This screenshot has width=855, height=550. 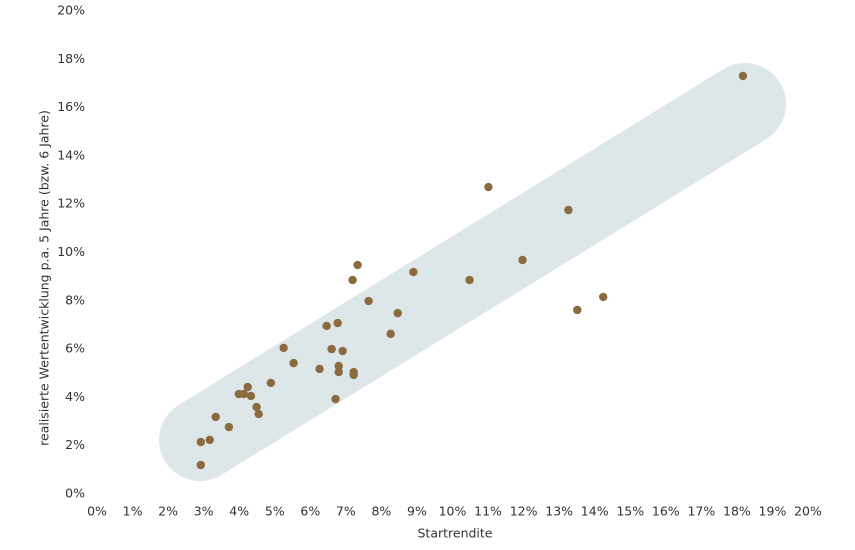 What do you see at coordinates (524, 511) in the screenshot?
I see `x-tick-label: 12%` at bounding box center [524, 511].